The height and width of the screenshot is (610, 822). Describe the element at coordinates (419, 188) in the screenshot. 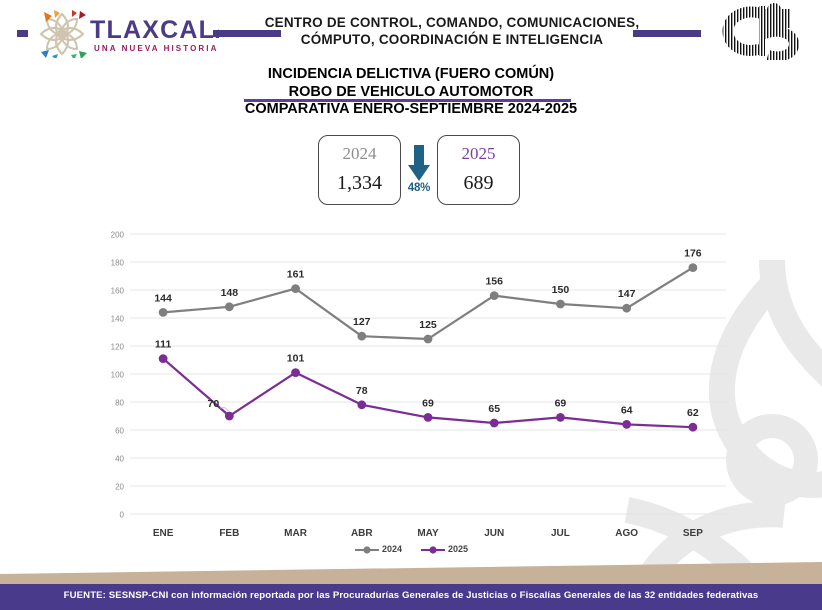

I see `change-percent: 48%` at that location.